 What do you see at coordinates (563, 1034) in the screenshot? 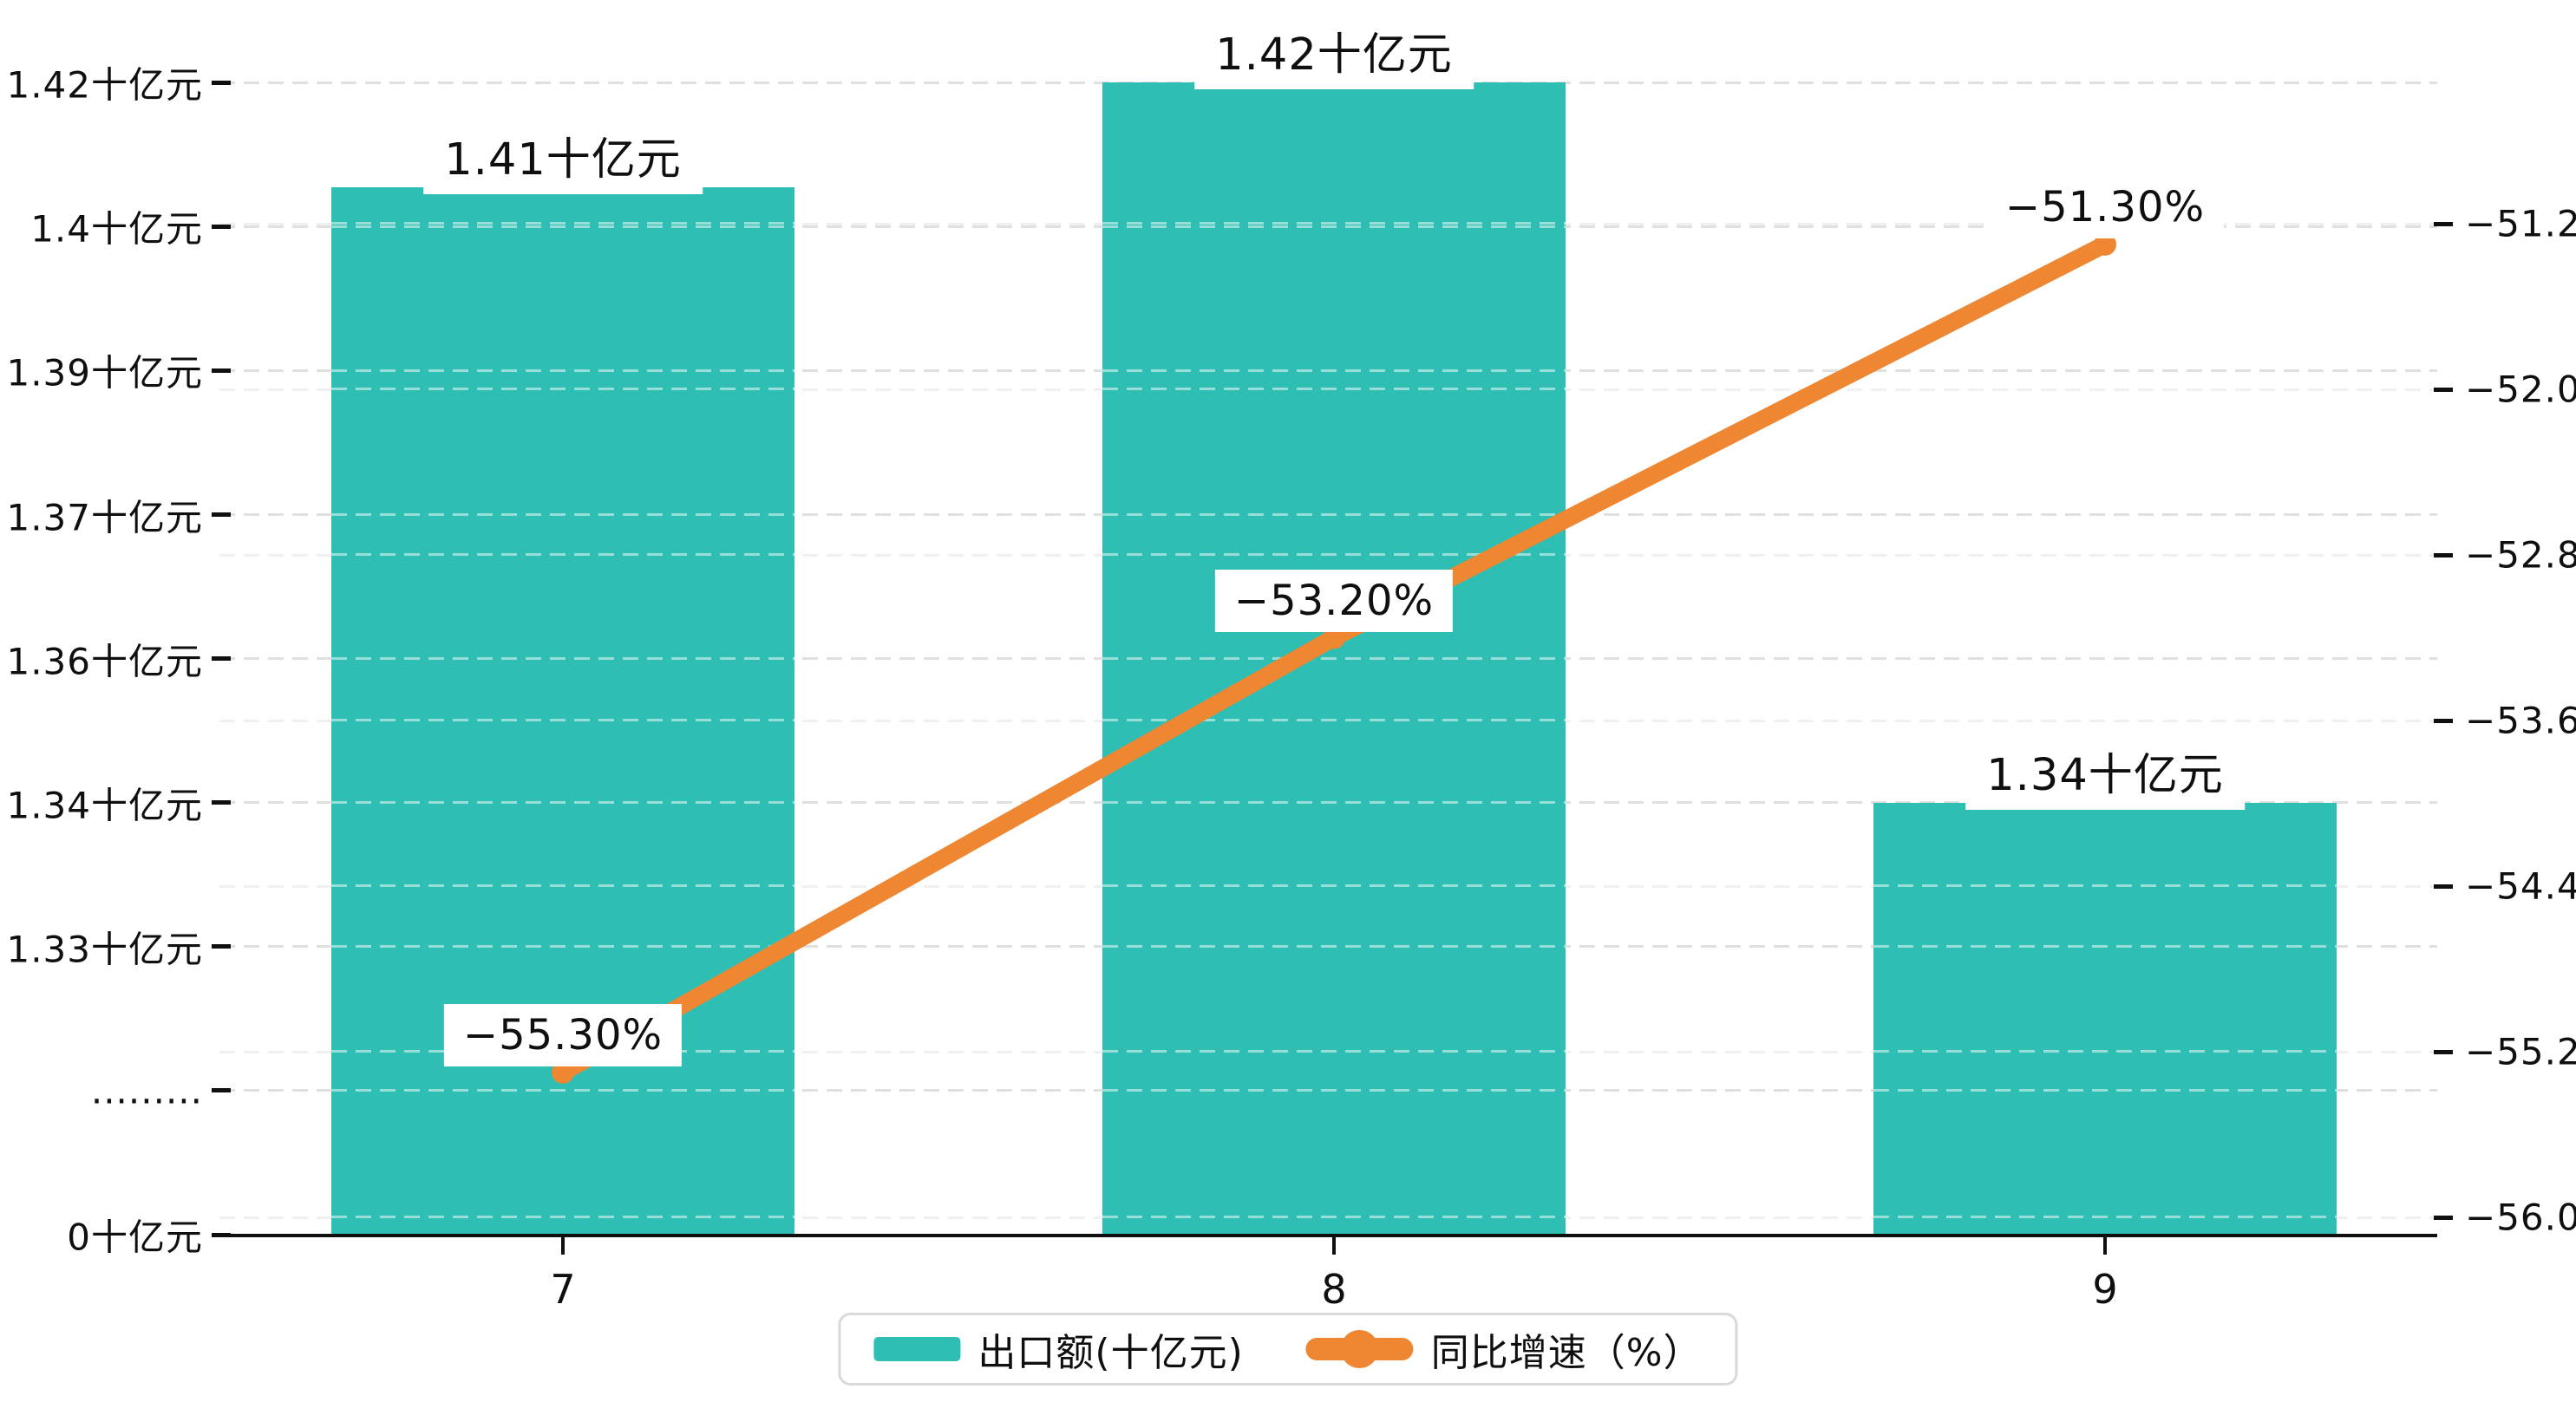
I see `line-value-label: −55.30%` at bounding box center [563, 1034].